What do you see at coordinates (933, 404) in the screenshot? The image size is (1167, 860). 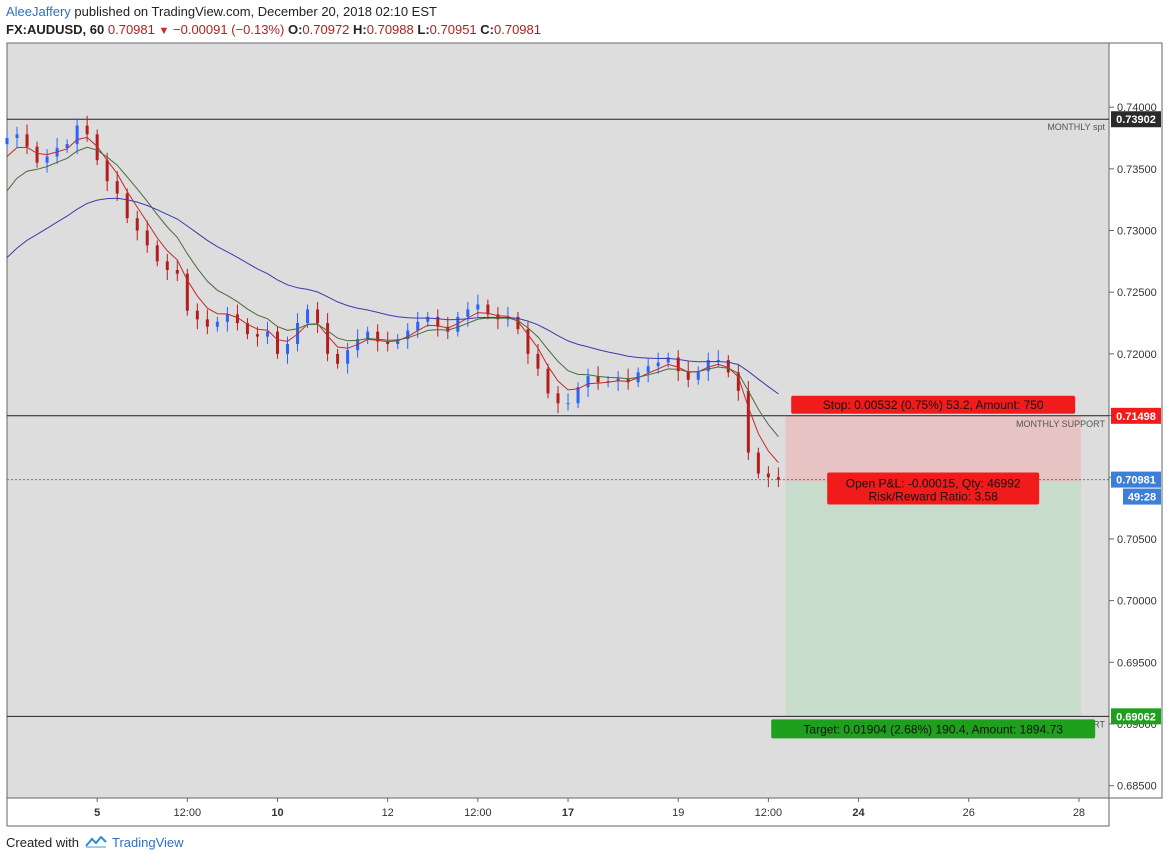 I see `stop-label-badge` at bounding box center [933, 404].